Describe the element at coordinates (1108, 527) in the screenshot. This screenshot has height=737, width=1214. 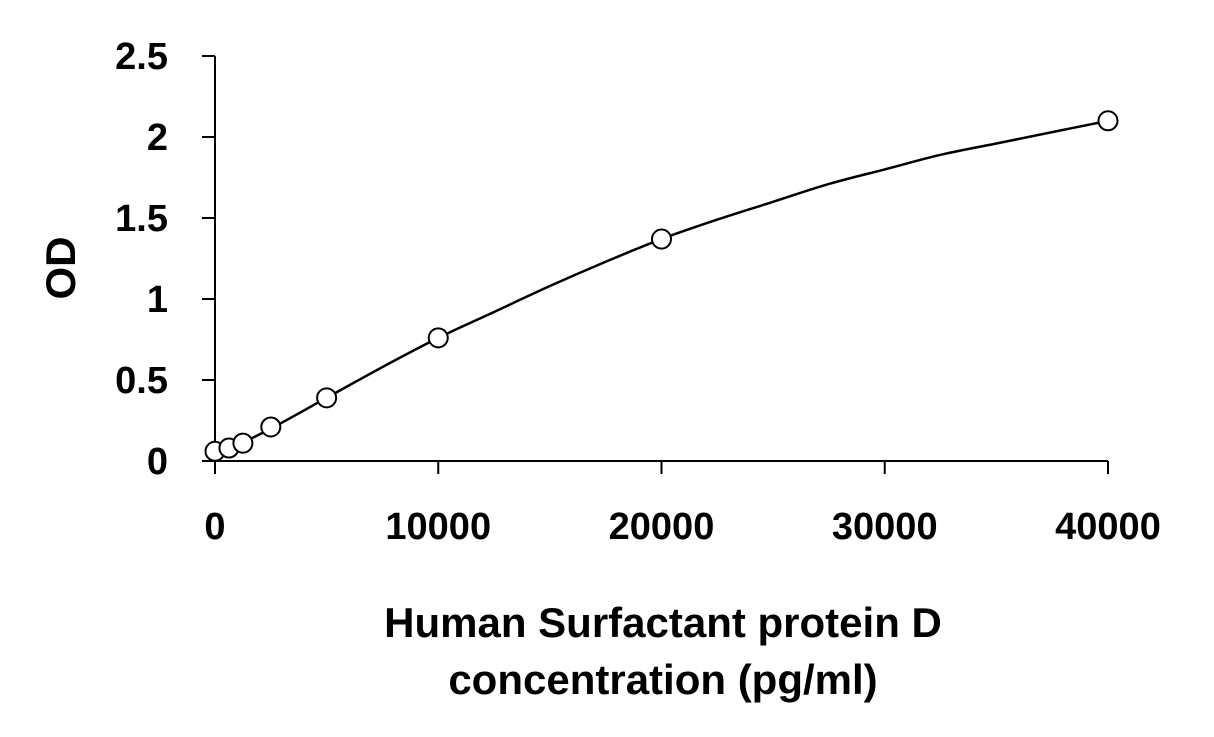
I see `x-tick-label: 40000` at that location.